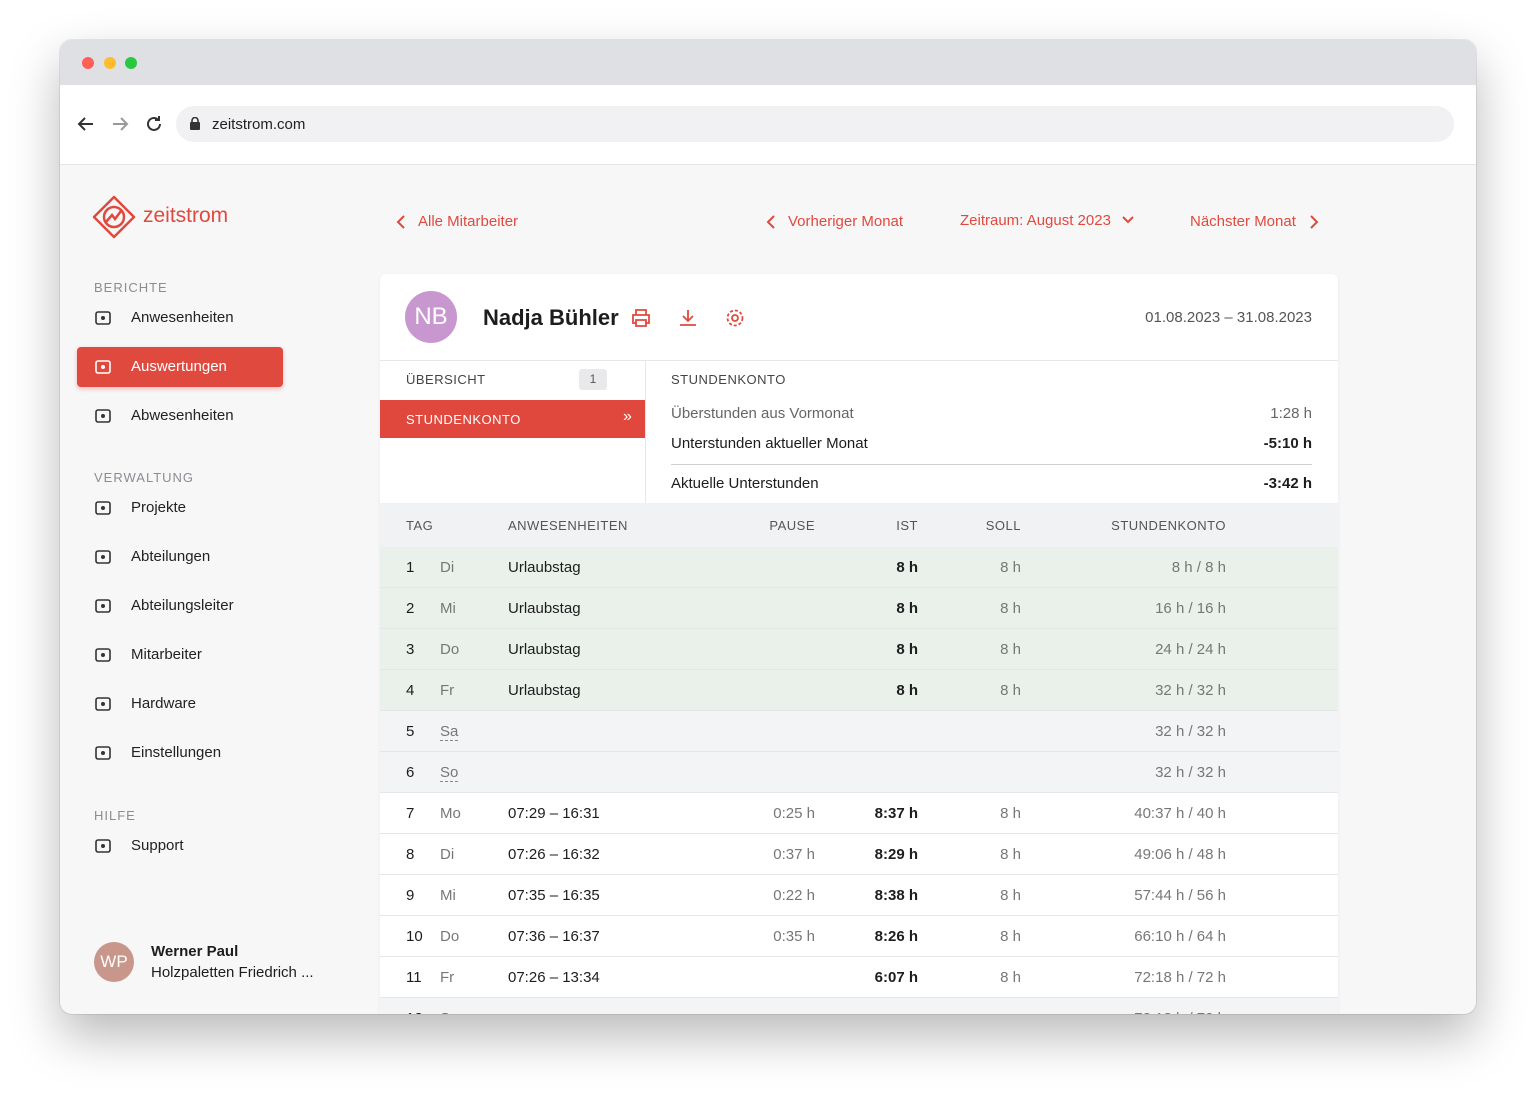 This screenshot has width=1536, height=1094. What do you see at coordinates (1243, 221) in the screenshot?
I see `next-month: Nächster Monat` at bounding box center [1243, 221].